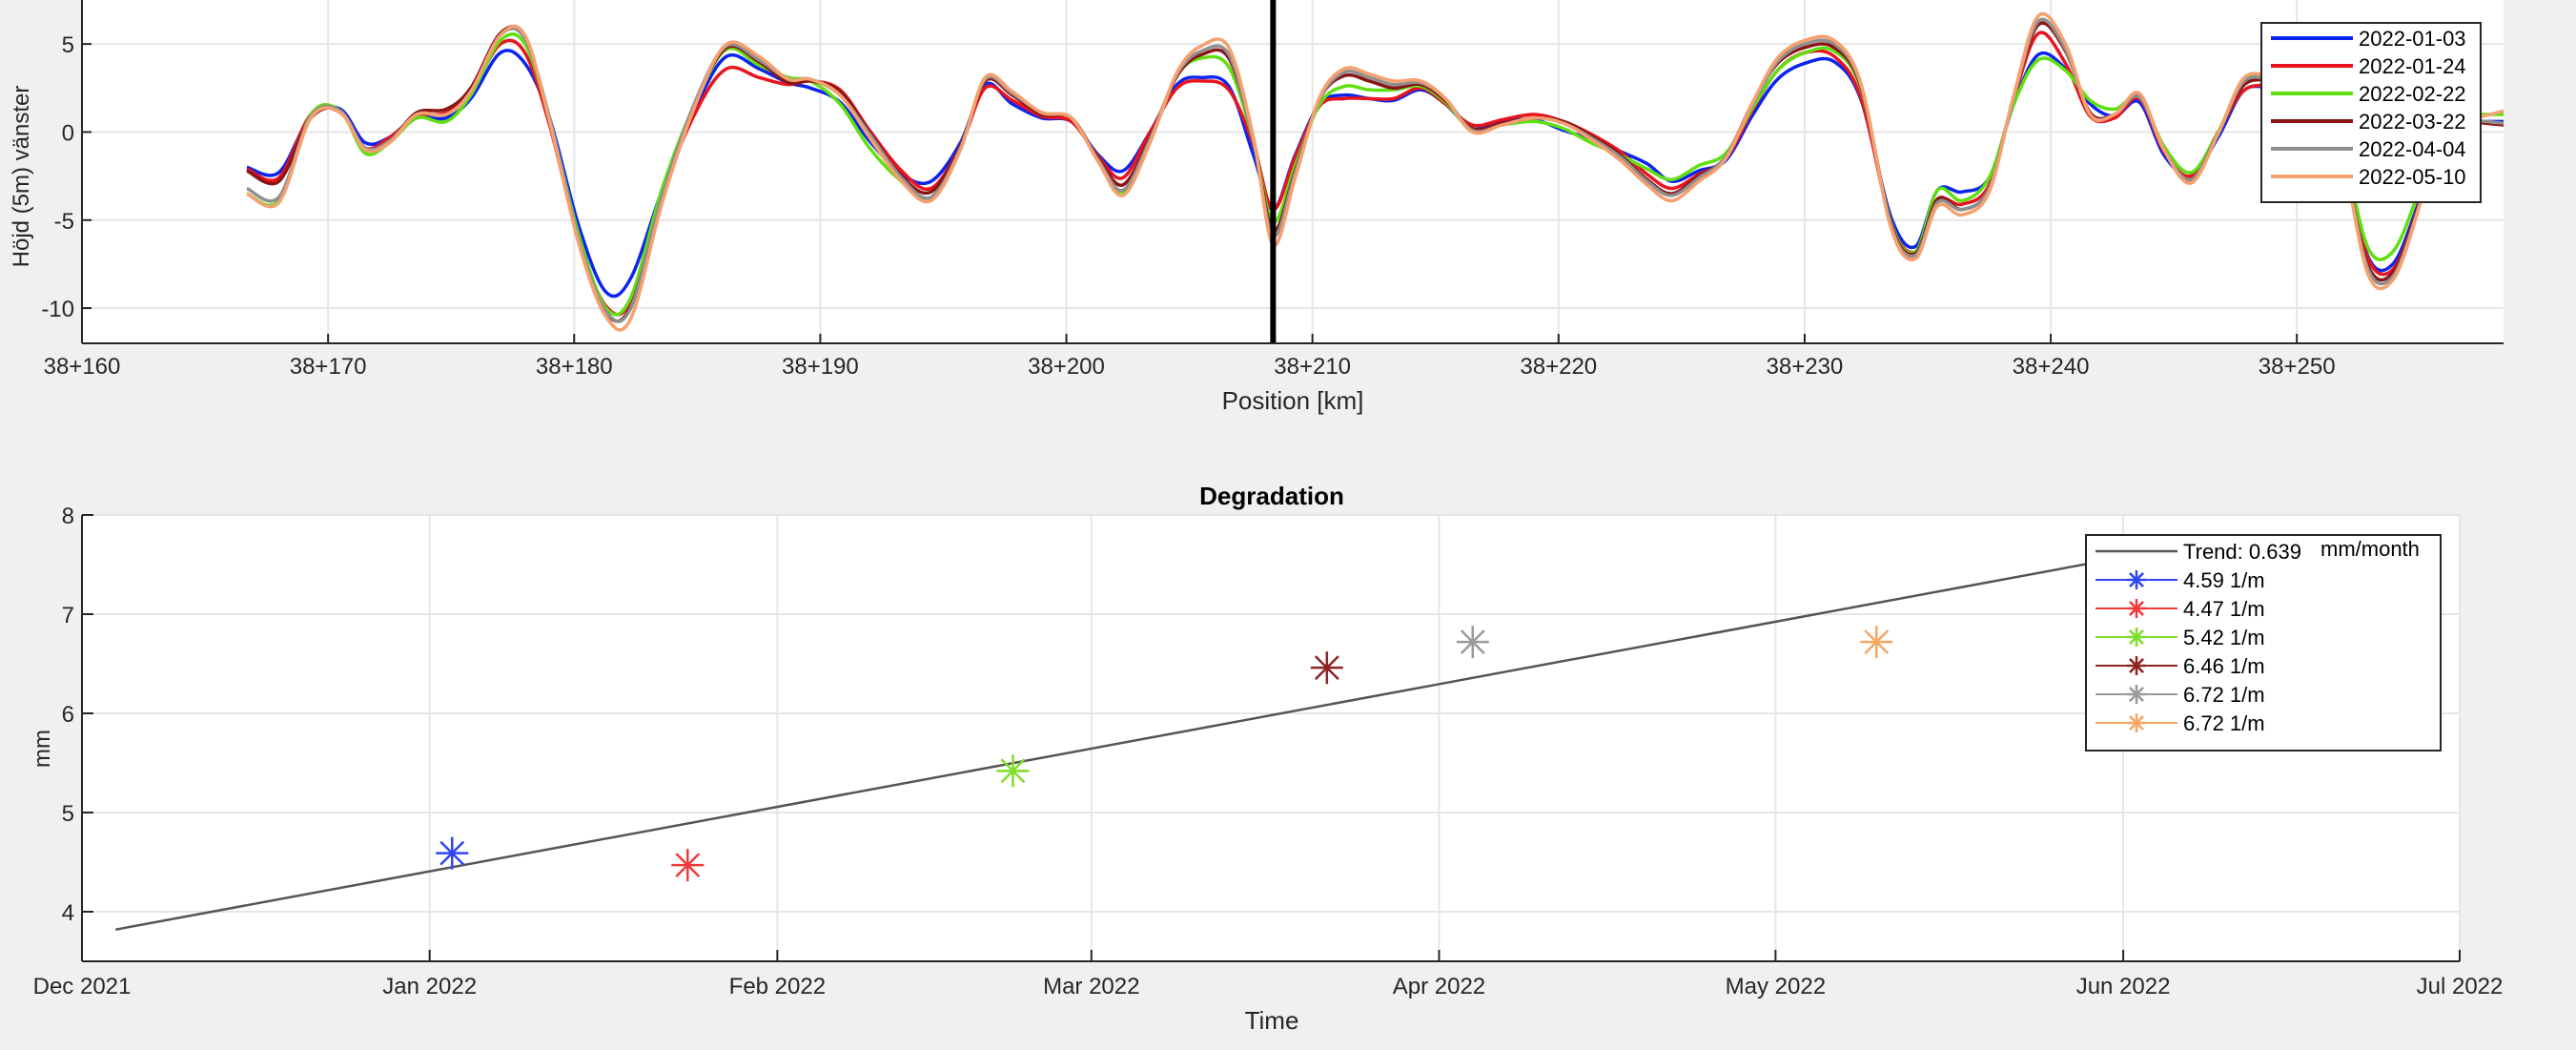 The image size is (2576, 1050). I want to click on degradation-y-tick-label: 6, so click(68, 715).